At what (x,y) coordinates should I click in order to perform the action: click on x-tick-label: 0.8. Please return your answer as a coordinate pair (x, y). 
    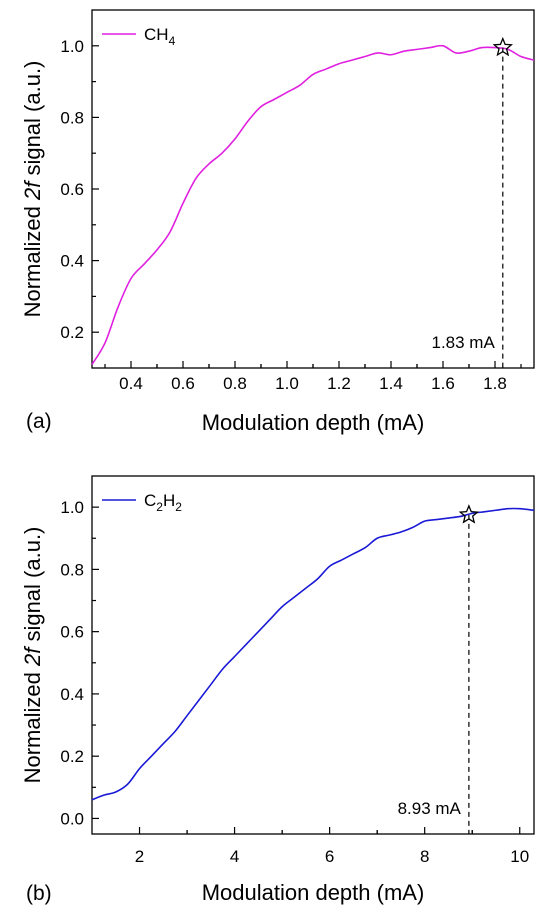
    Looking at the image, I should click on (235, 383).